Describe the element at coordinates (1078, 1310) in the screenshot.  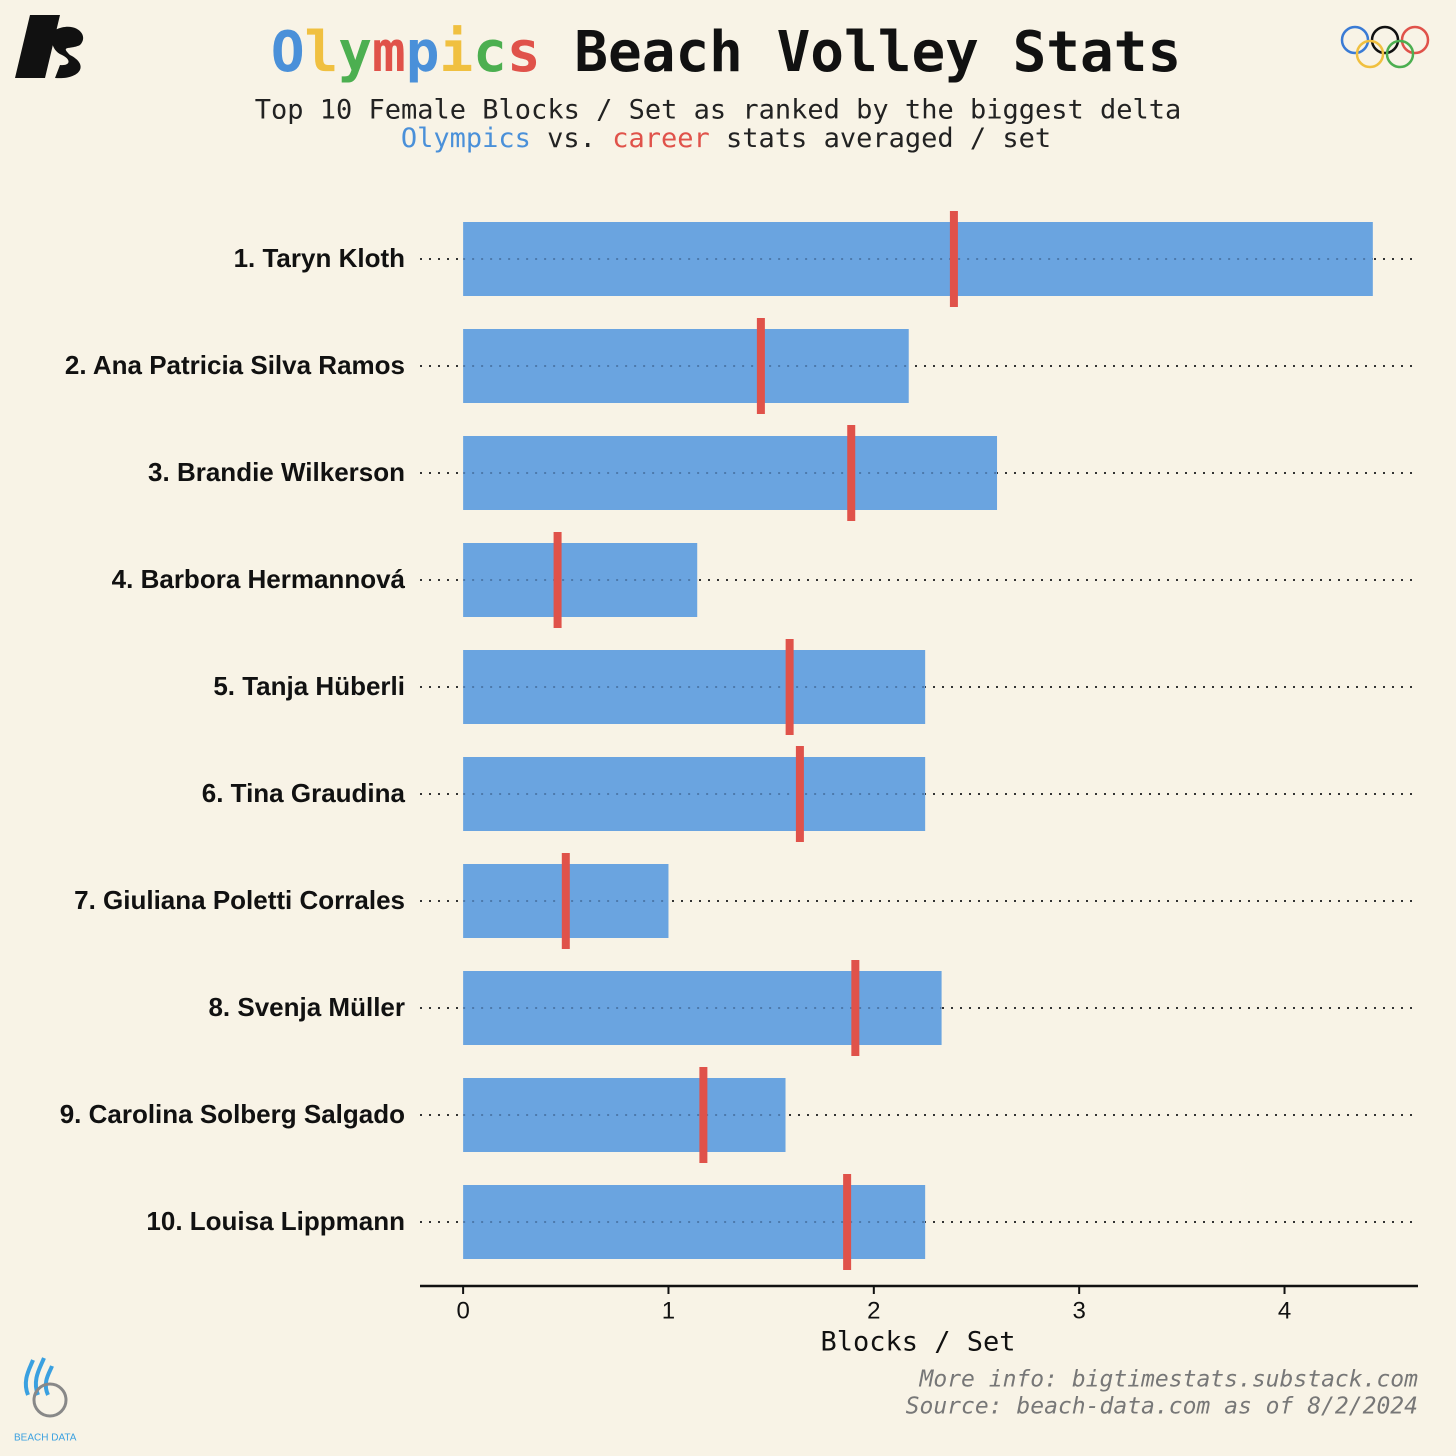
I see `x-tick-label: 3` at that location.